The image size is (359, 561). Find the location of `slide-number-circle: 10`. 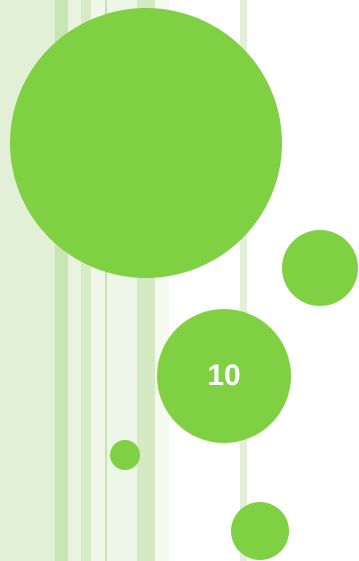

slide-number-circle: 10 is located at coordinates (224, 376).